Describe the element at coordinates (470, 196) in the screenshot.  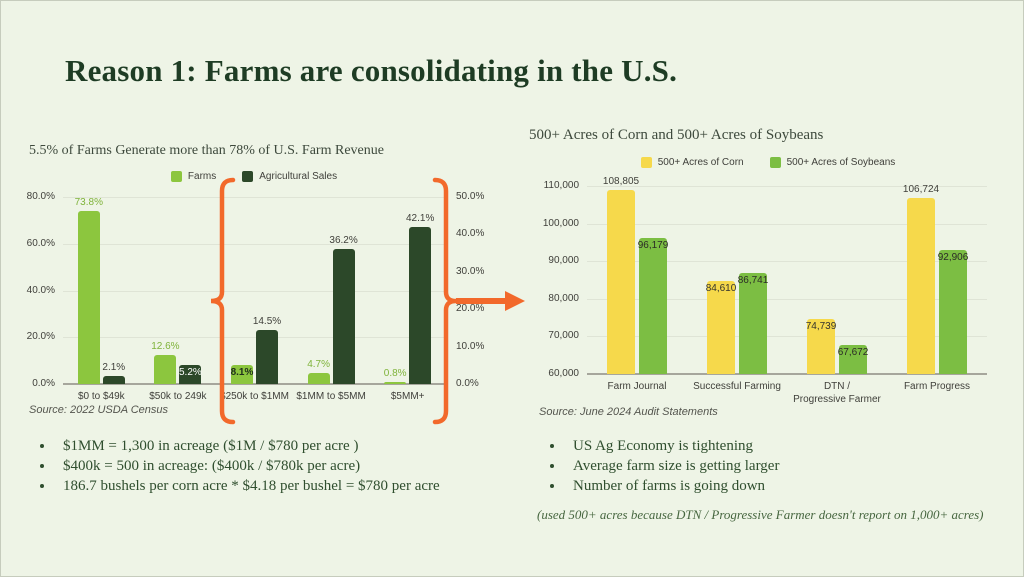
I see `axis-tick-right: 50.0%` at that location.